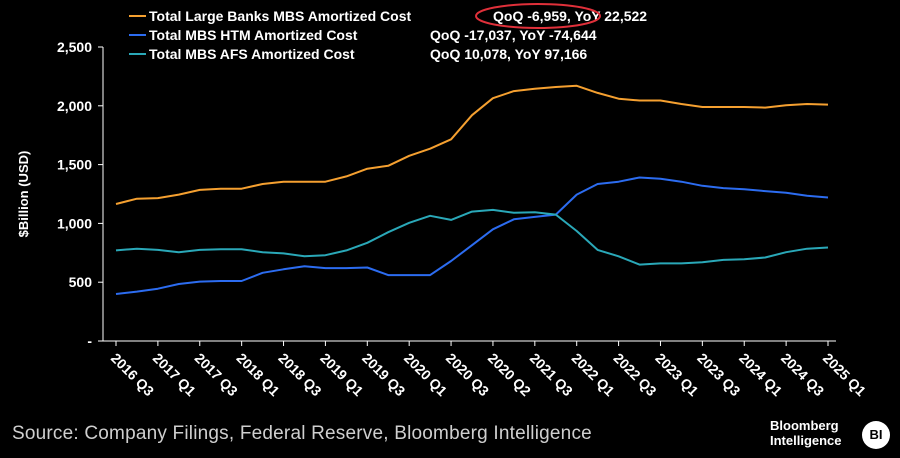  Describe the element at coordinates (89, 341) in the screenshot. I see `y-tick-label: -` at that location.